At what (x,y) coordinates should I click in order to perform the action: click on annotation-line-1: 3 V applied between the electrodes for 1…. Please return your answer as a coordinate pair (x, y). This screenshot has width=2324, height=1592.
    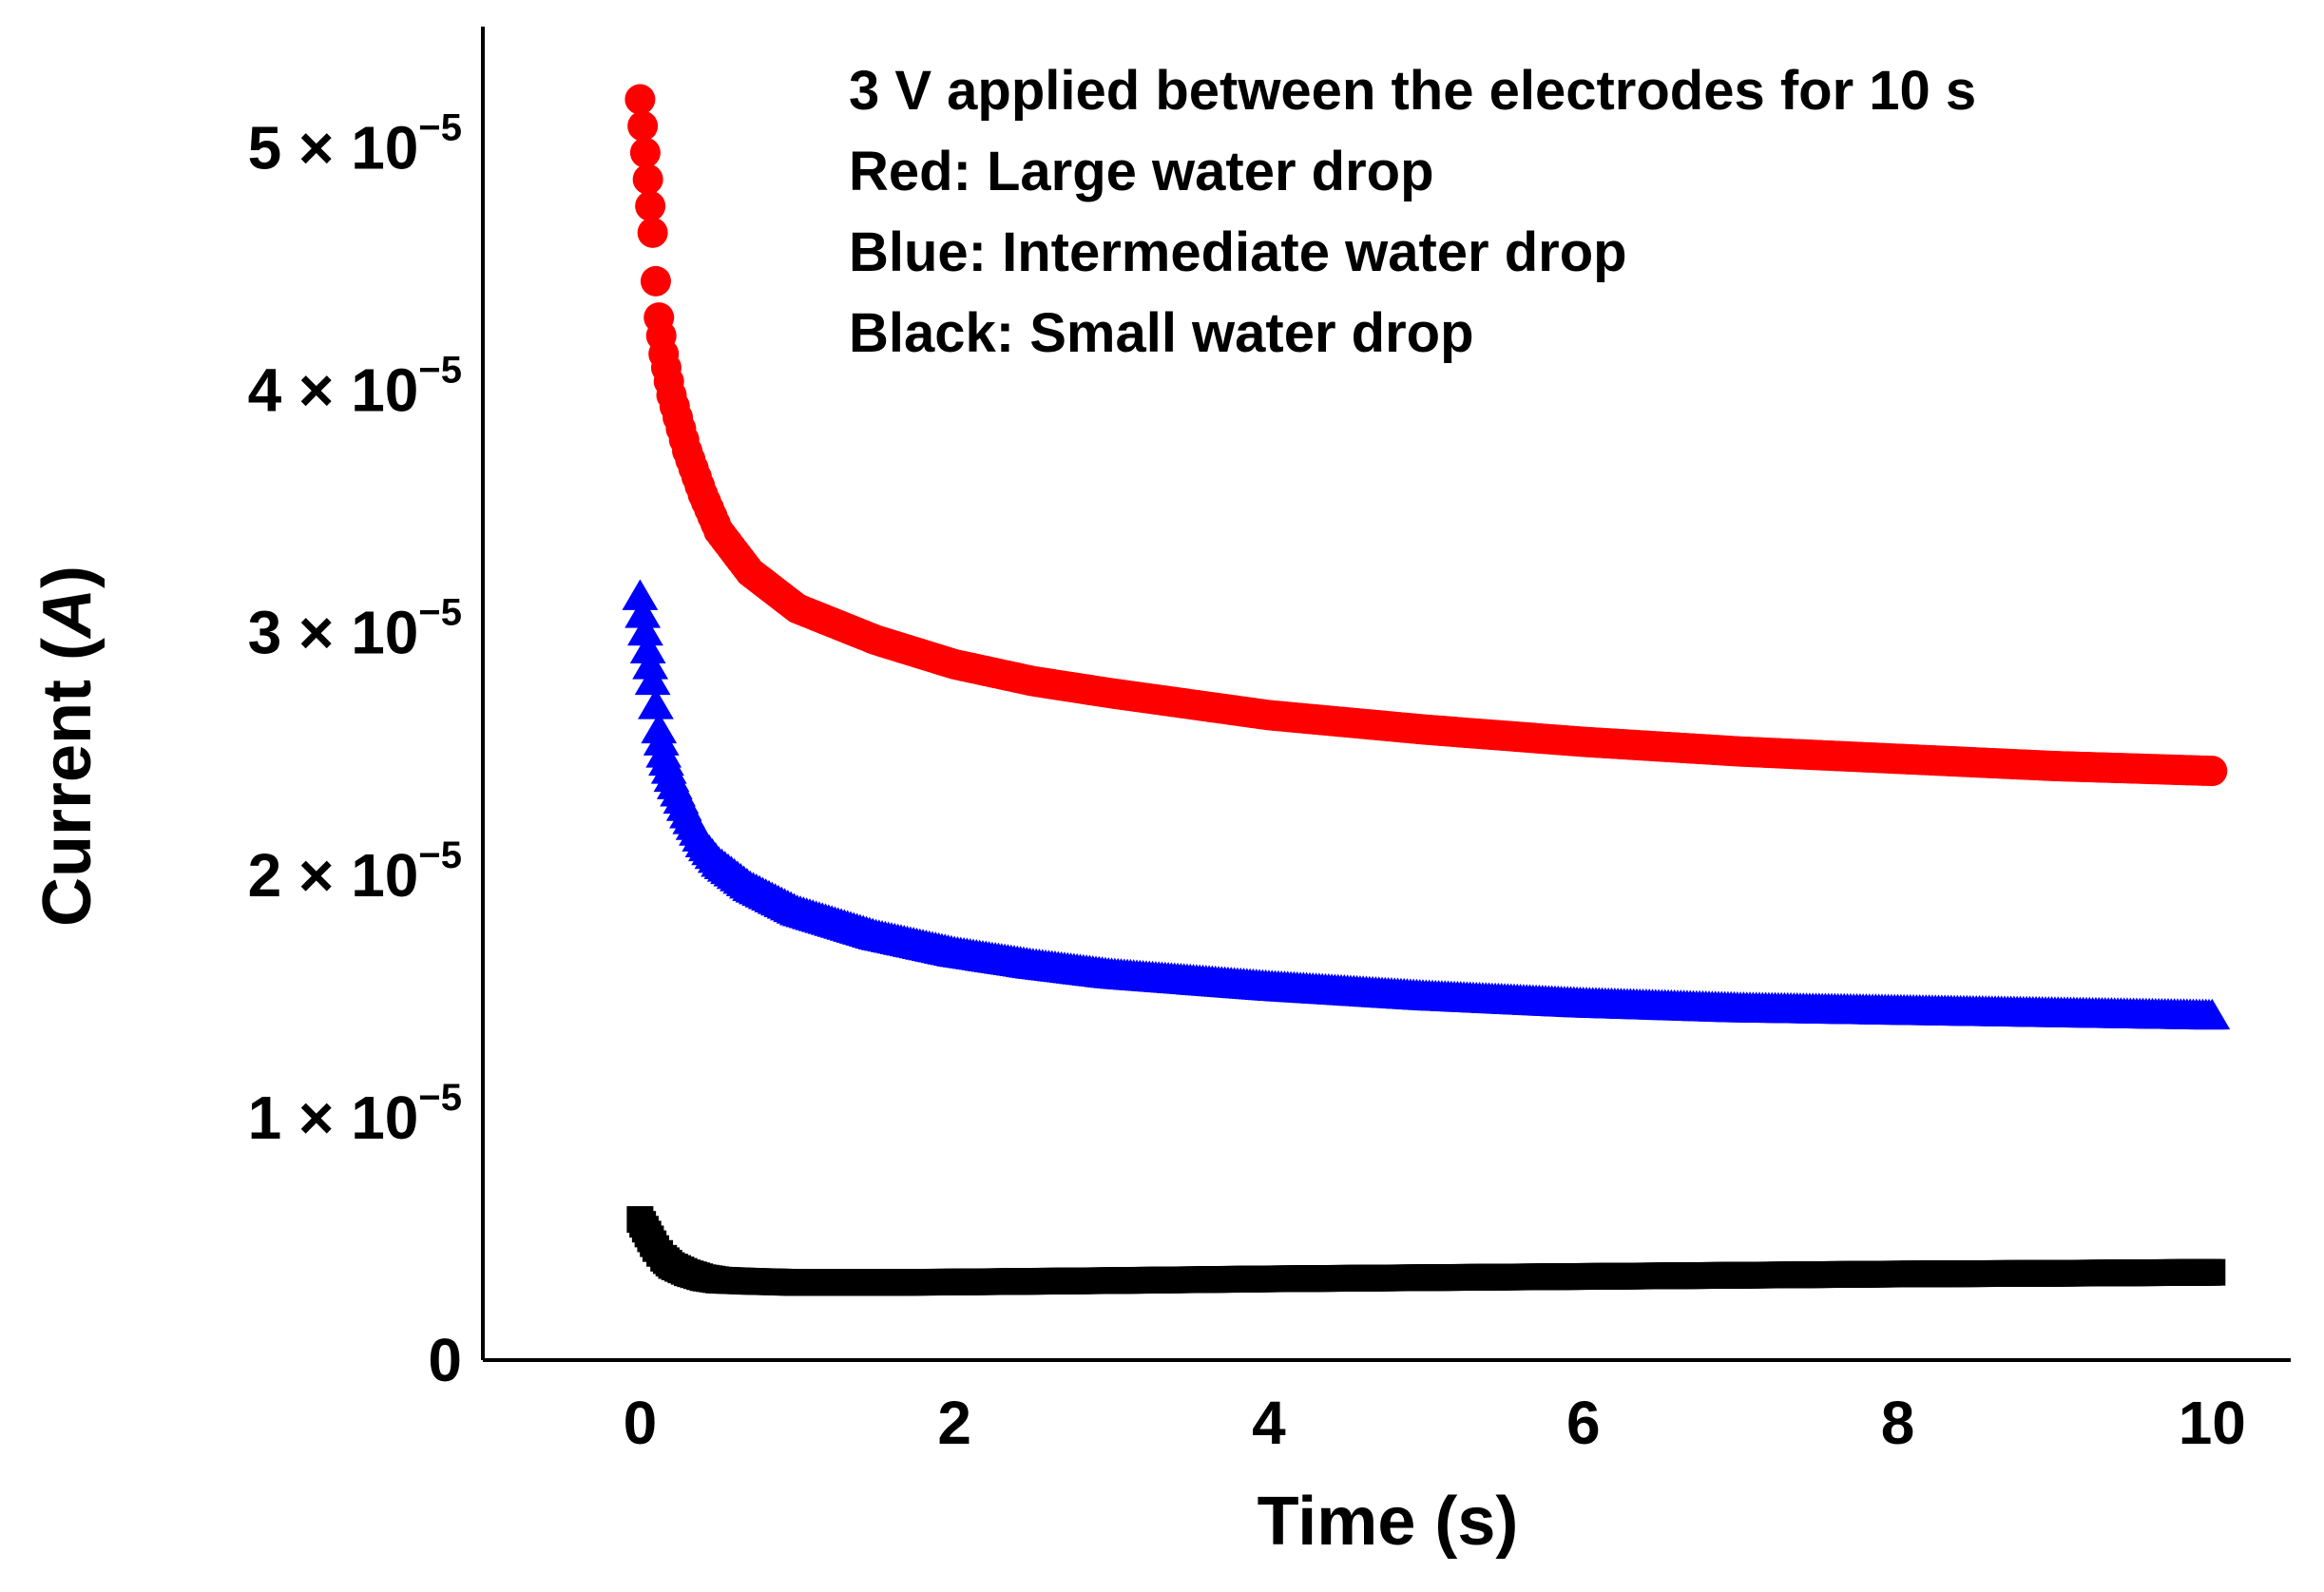
    Looking at the image, I should click on (1412, 91).